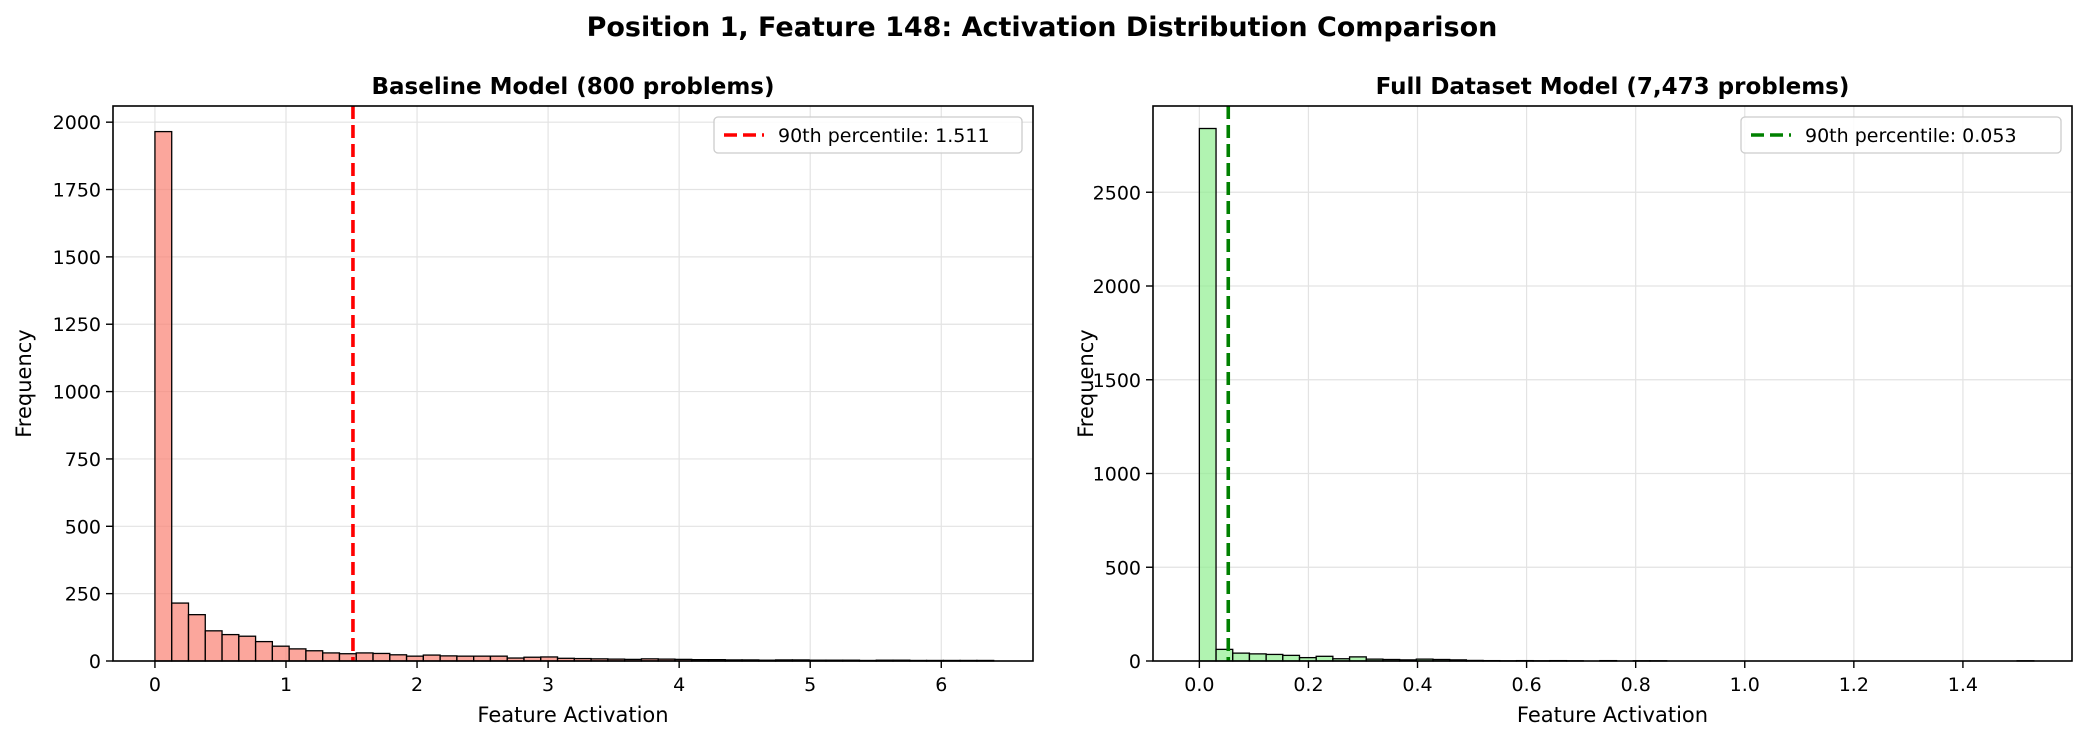 Image resolution: width=2085 pixels, height=742 pixels. I want to click on y-tick-label: 2500, so click(1117, 193).